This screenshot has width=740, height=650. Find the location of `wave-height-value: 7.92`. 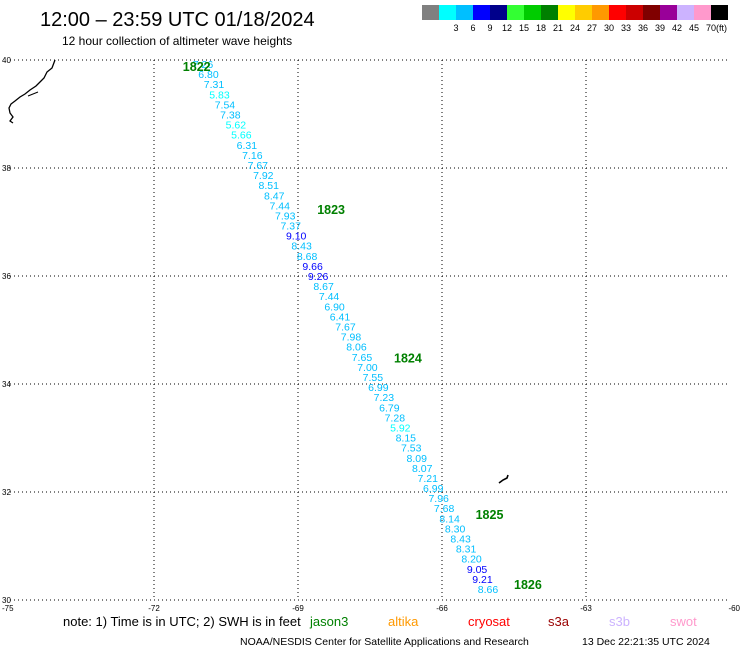

wave-height-value: 7.92 is located at coordinates (263, 176).